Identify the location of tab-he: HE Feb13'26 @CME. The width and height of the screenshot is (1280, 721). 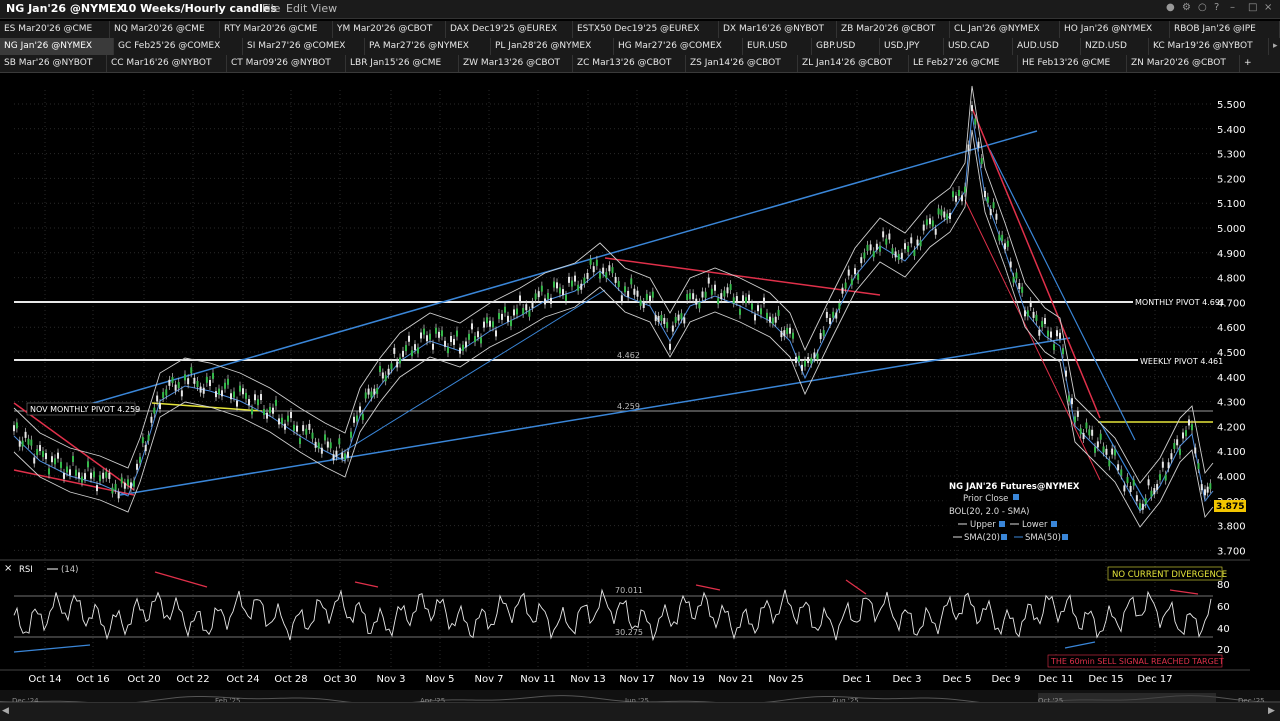
(1072, 63).